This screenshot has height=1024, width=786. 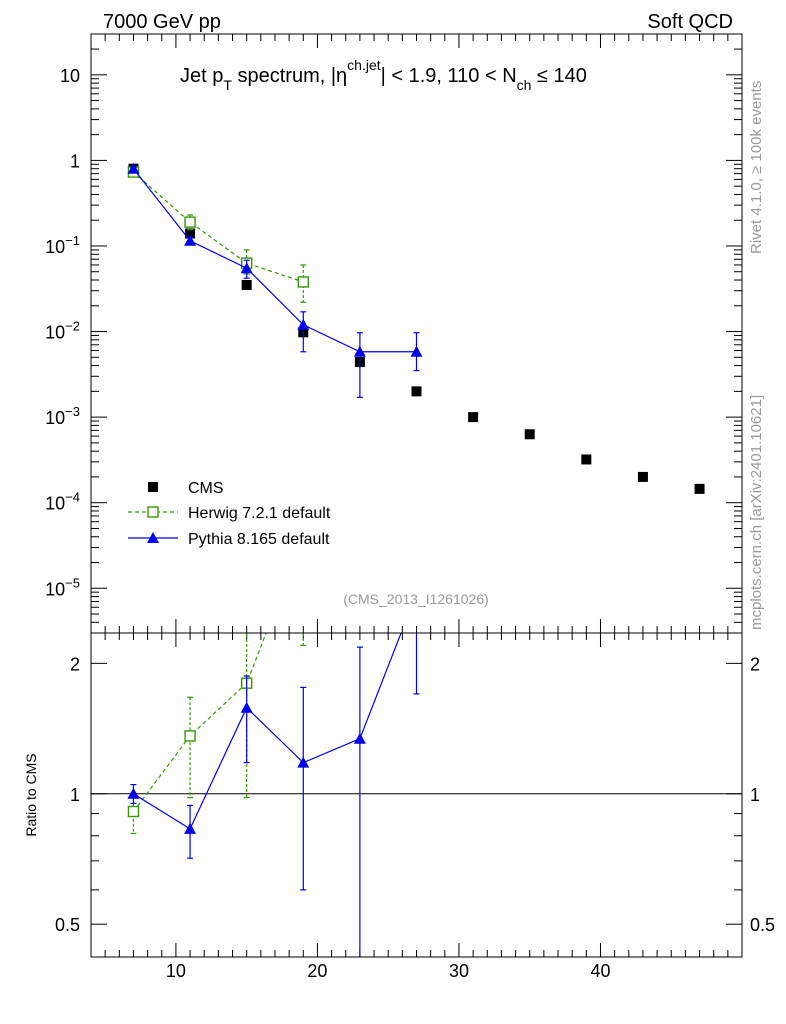 I want to click on watermark: (CMS_2013_I1261026), so click(x=416, y=599).